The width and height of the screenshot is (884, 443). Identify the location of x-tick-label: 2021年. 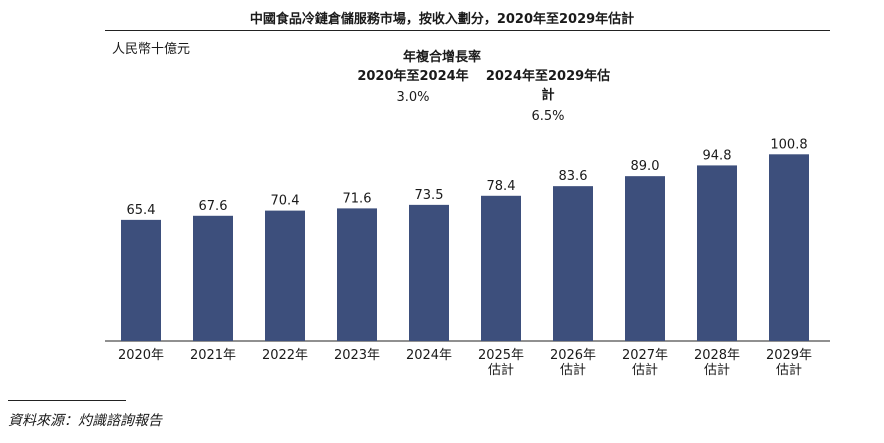
(213, 355).